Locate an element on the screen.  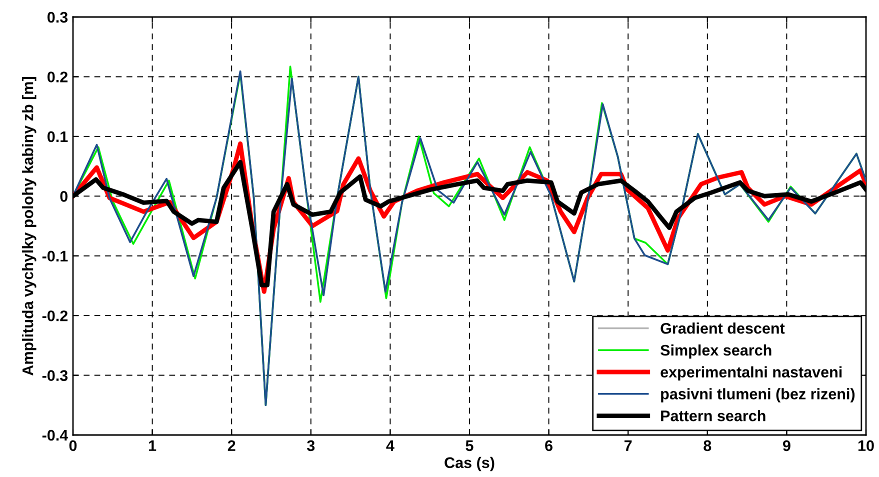
x-axis-title: Cas (s) is located at coordinates (469, 464).